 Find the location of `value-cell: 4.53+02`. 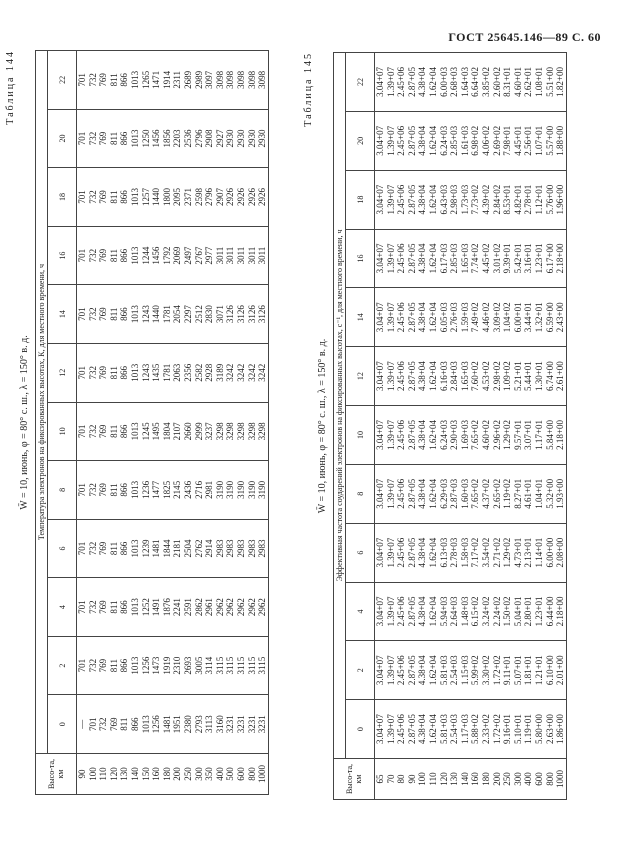

value-cell: 4.53+02 is located at coordinates (486, 376).